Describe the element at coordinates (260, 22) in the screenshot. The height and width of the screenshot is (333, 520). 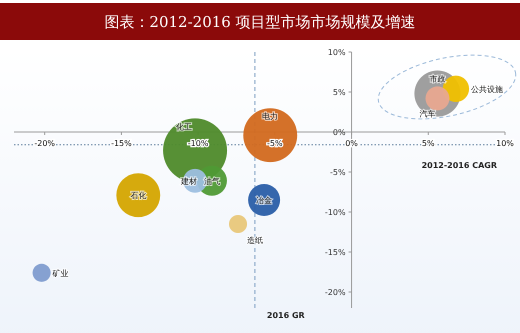
I see `chart-title: 图表：2012-2016 项目型市场市场规模及增速` at that location.